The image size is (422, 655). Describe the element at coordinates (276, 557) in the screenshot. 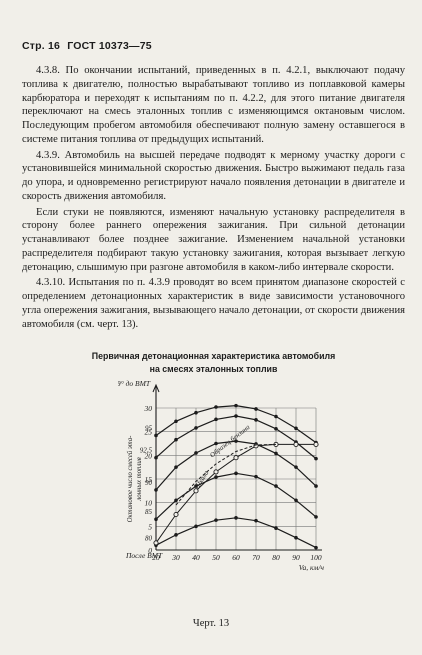

I see `x-tick-label-80: 80` at that location.